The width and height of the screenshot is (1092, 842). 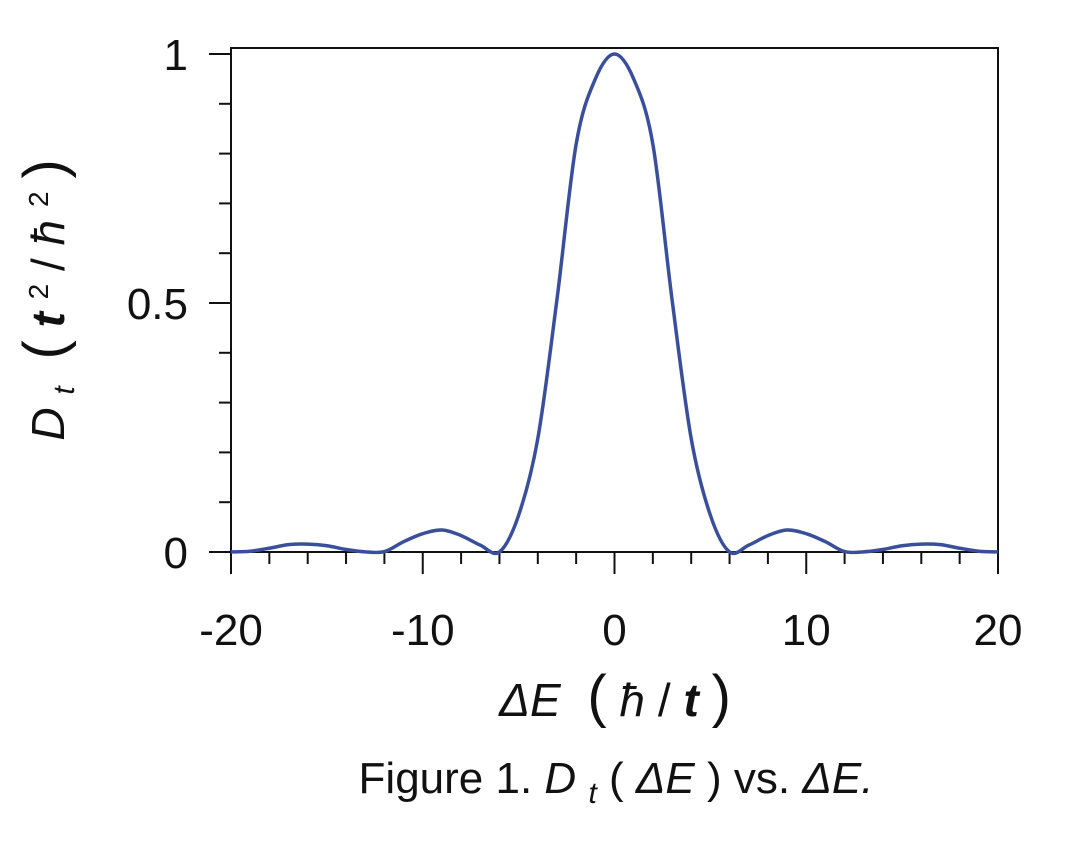 I want to click on caption-arg: ΔE, so click(x=665, y=778).